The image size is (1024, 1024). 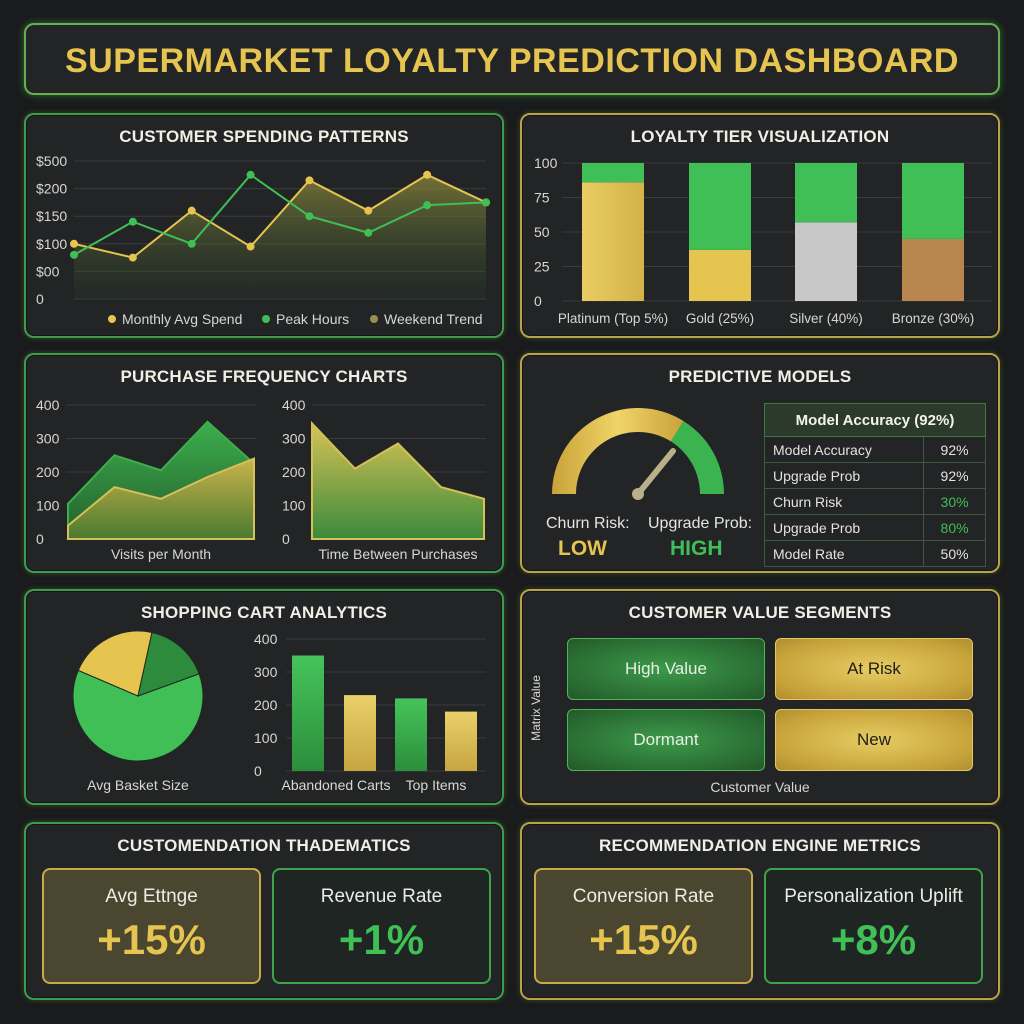 I want to click on row-name: Churn Risk, so click(x=844, y=501).